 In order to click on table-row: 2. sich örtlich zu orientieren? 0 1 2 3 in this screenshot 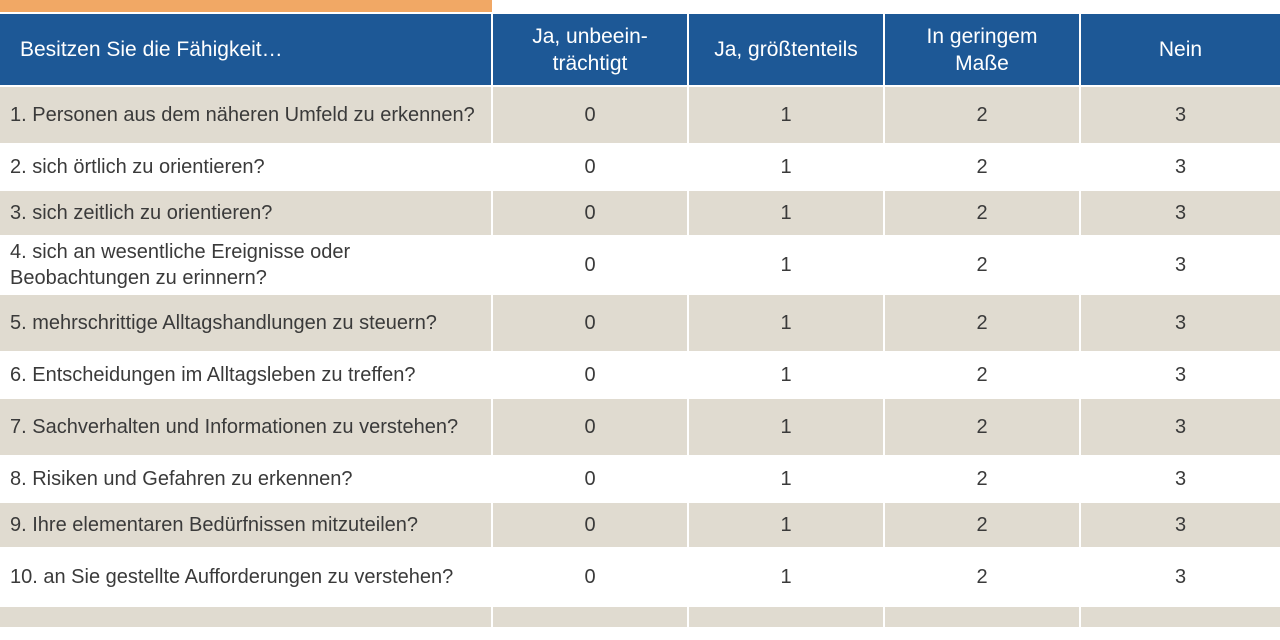, I will do `click(640, 167)`.